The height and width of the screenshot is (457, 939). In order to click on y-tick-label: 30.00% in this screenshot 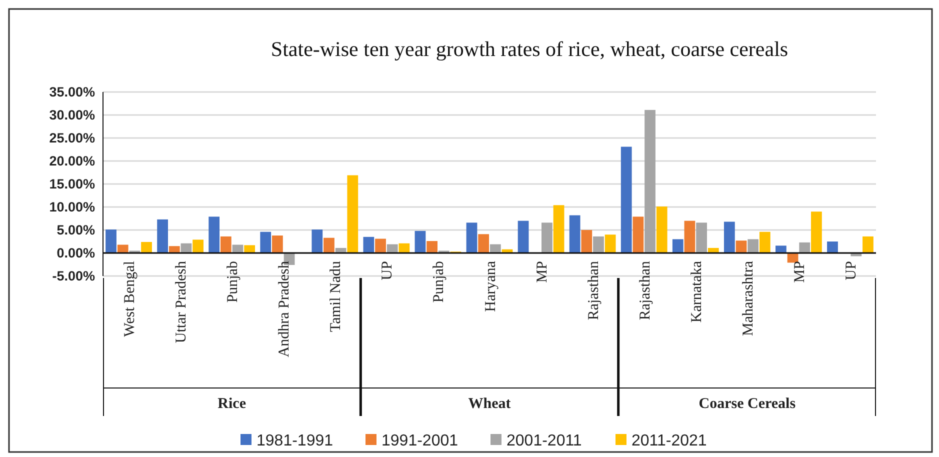, I will do `click(72, 115)`.